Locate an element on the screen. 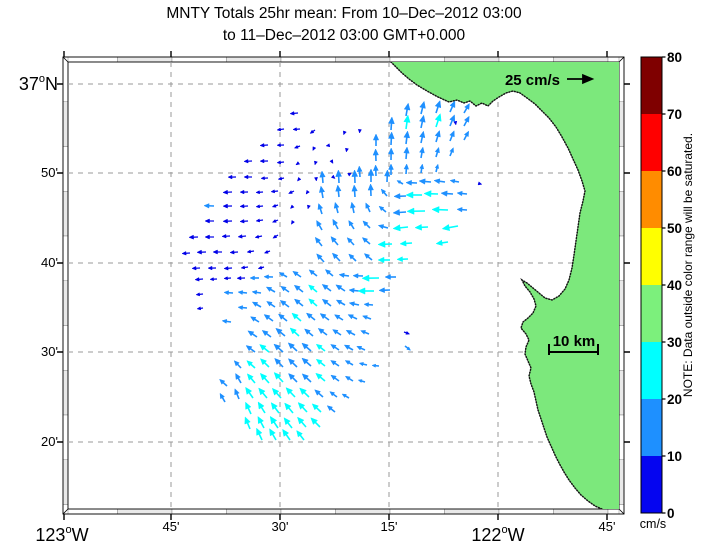 Image resolution: width=703 pixels, height=548 pixels. axis-label-minutes: 15' is located at coordinates (389, 526).